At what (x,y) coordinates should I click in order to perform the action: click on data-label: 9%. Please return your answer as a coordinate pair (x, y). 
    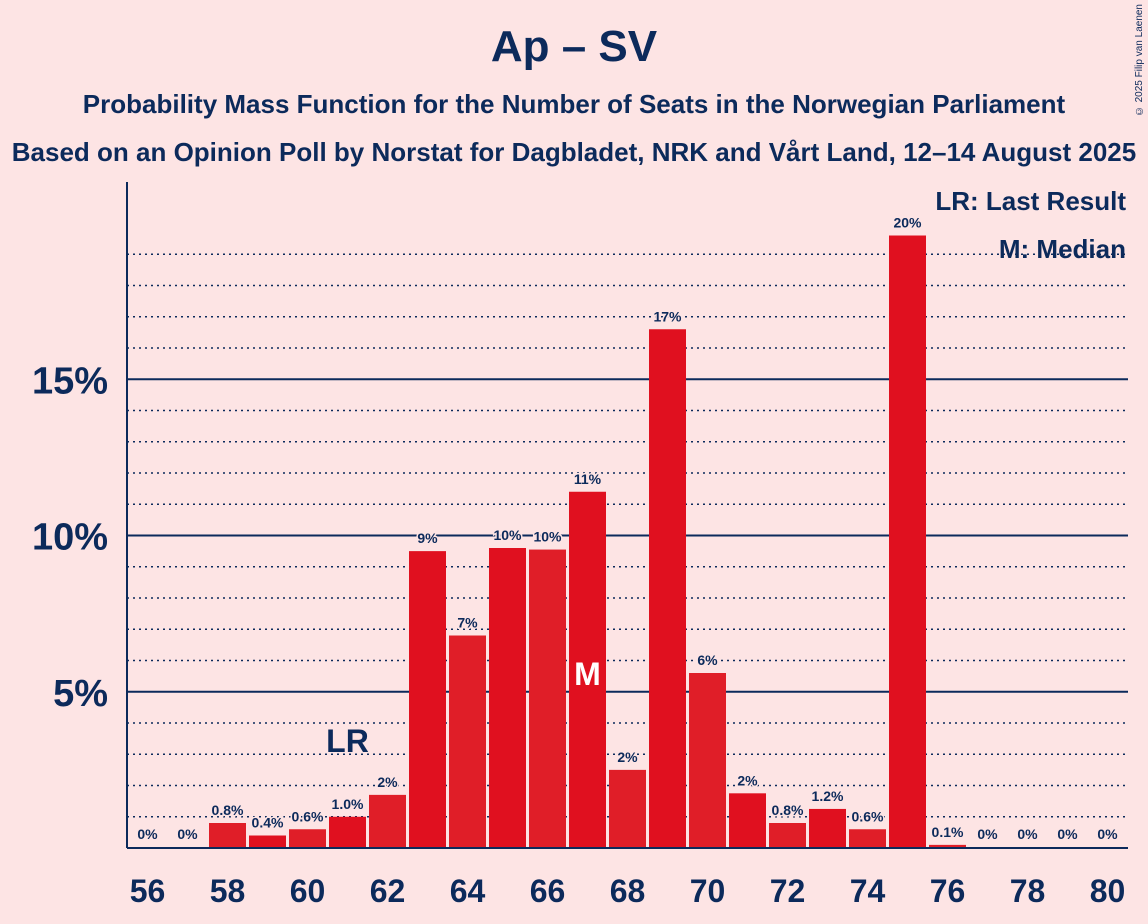
    Looking at the image, I should click on (427, 538).